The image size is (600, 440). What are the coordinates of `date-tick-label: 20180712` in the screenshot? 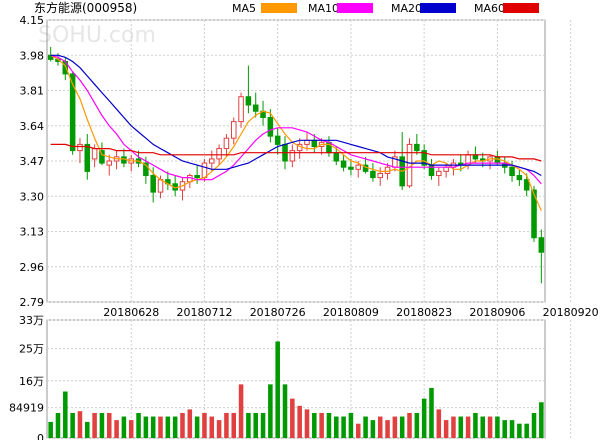 It's located at (204, 312).